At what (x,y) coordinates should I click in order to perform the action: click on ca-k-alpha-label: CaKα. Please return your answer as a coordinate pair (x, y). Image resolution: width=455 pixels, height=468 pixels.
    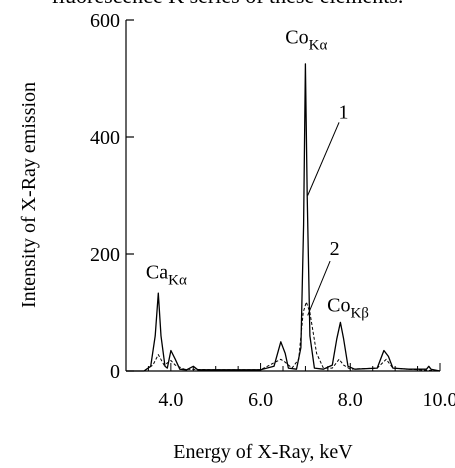
    Looking at the image, I should click on (166, 275).